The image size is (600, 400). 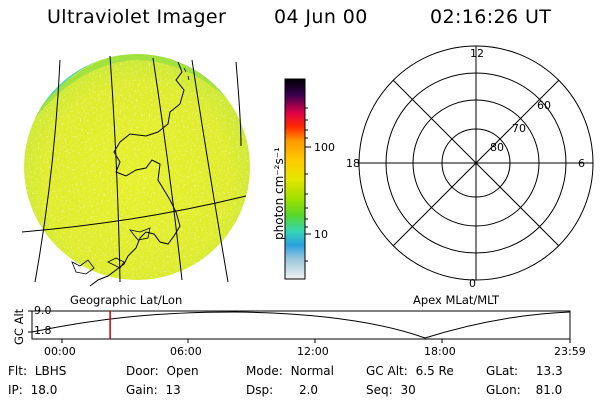 I want to click on info-gain-label: Gain:, so click(x=142, y=390).